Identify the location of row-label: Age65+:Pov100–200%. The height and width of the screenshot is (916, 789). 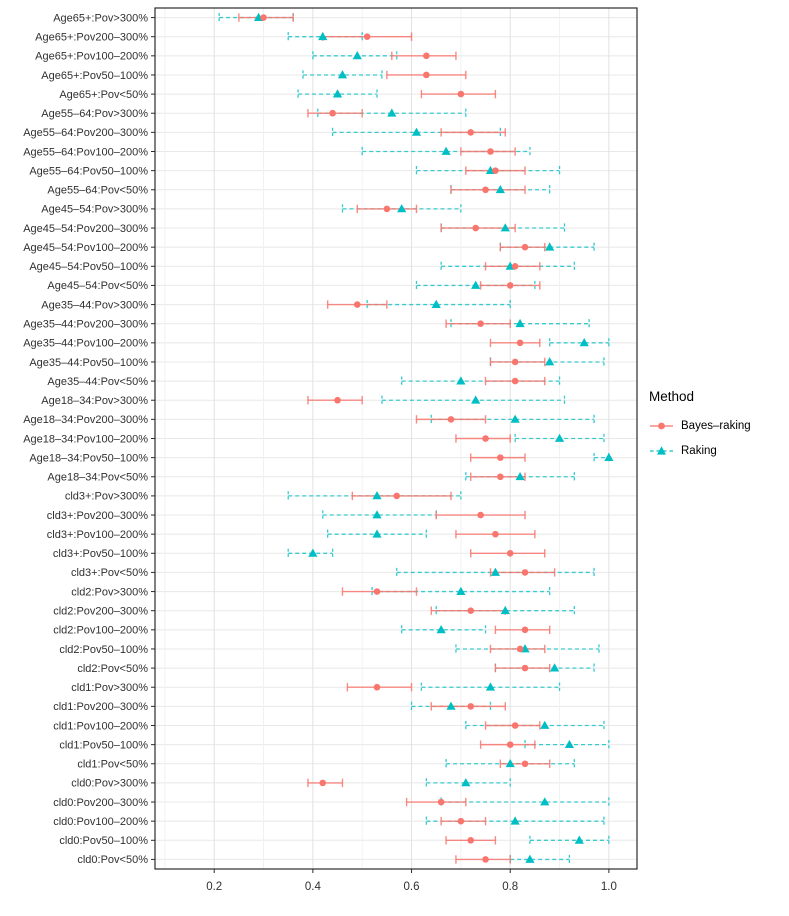
(91, 57).